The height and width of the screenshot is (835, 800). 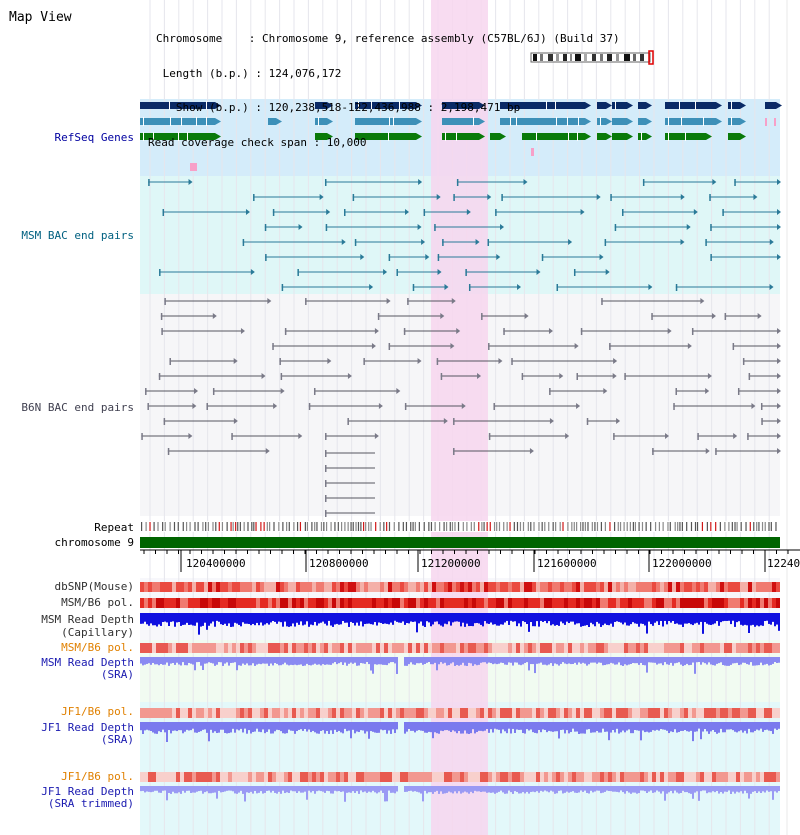 What do you see at coordinates (77, 407) in the screenshot?
I see `b6n-bac-end-pairs-label: B6N BAC end pairs` at bounding box center [77, 407].